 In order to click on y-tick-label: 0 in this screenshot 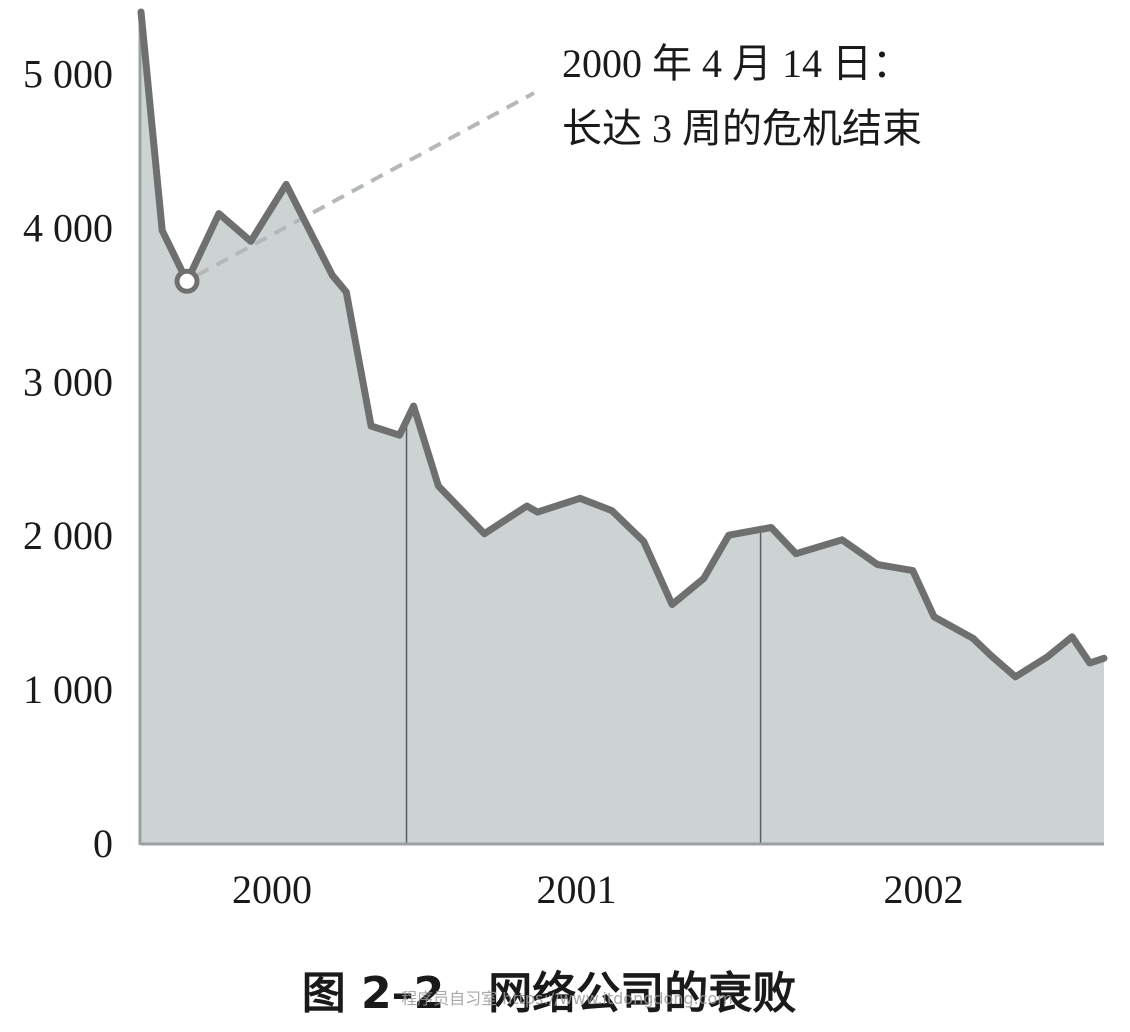, I will do `click(103, 843)`.